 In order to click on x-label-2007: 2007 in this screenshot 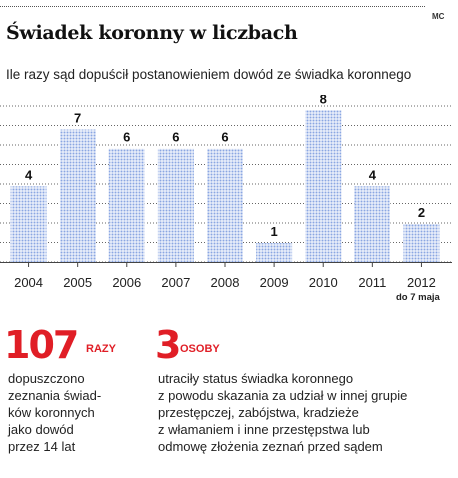, I will do `click(175, 282)`.